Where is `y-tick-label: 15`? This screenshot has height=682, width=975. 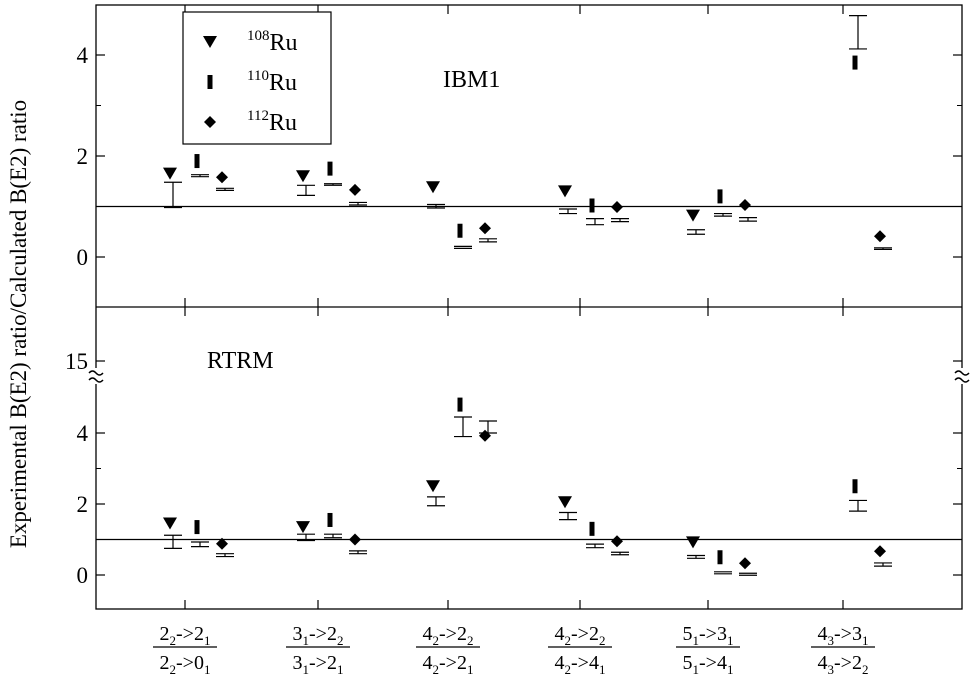 y-tick-label: 15 is located at coordinates (76, 361).